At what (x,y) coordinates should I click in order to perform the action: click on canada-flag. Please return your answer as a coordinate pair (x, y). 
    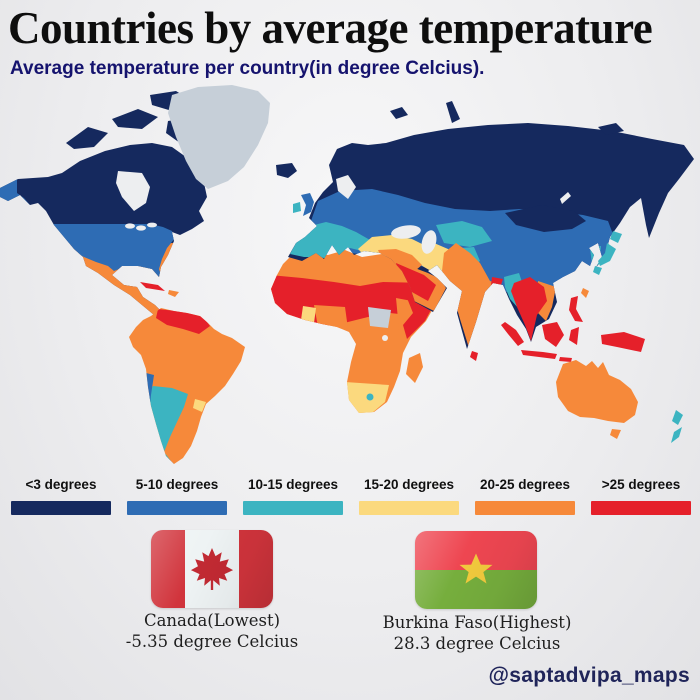
    Looking at the image, I should click on (212, 569).